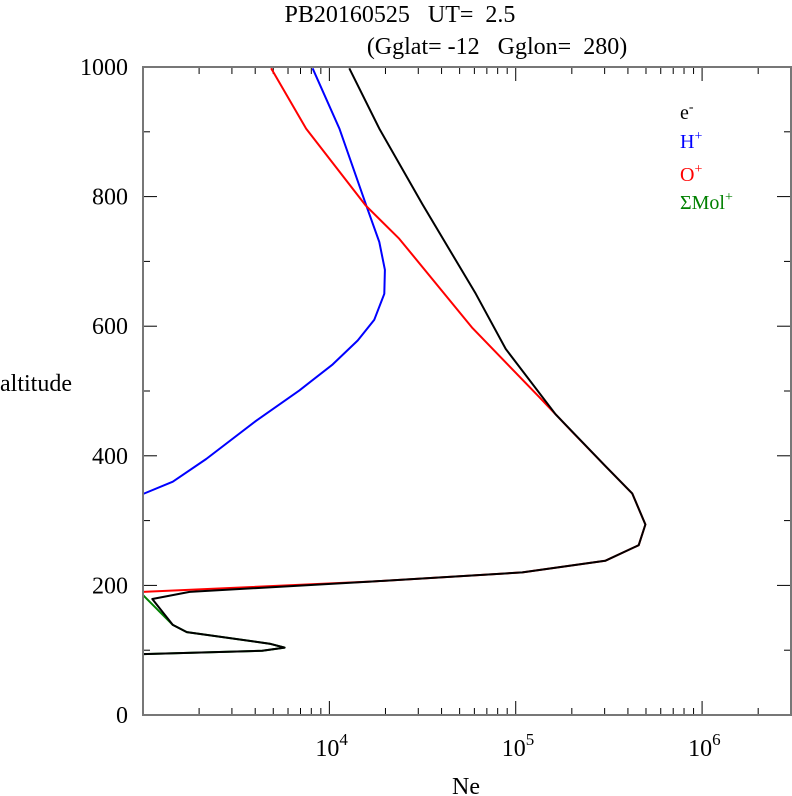 The height and width of the screenshot is (796, 792). Describe the element at coordinates (110, 327) in the screenshot. I see `y-tick-label: 600` at that location.